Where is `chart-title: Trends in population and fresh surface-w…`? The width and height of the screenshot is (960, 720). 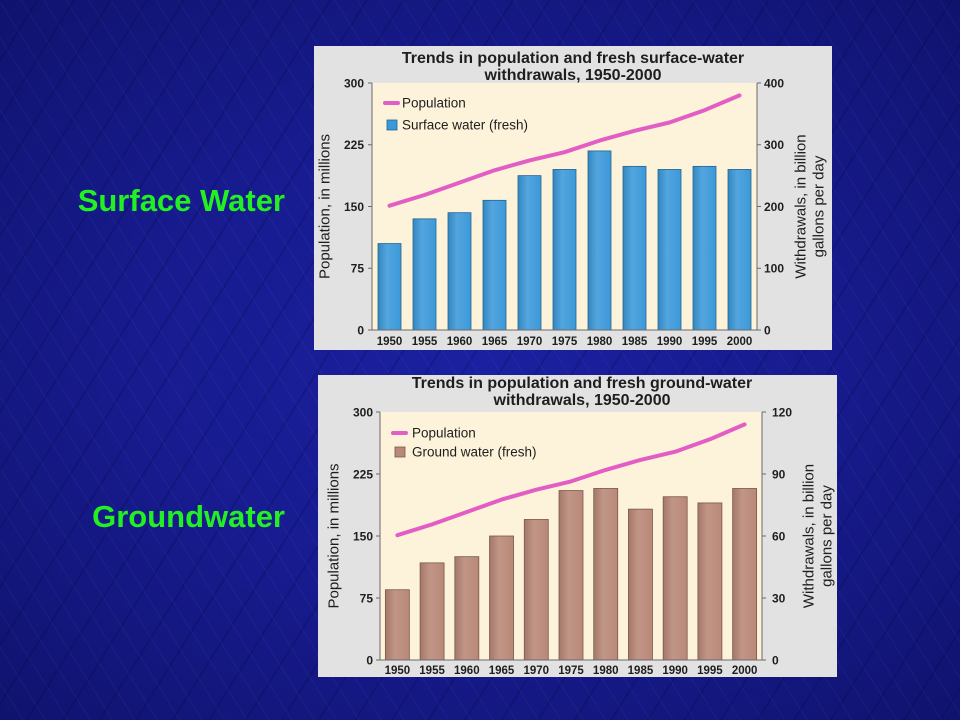
chart-title: Trends in population and fresh surface-w… is located at coordinates (573, 58).